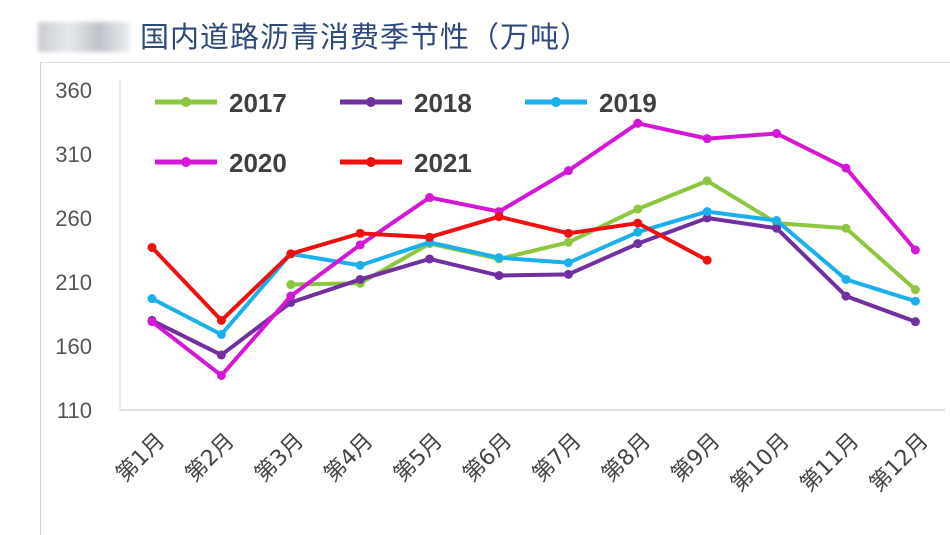 This screenshot has width=950, height=535. Describe the element at coordinates (186, 162) in the screenshot. I see `legend-marker-2020` at that location.